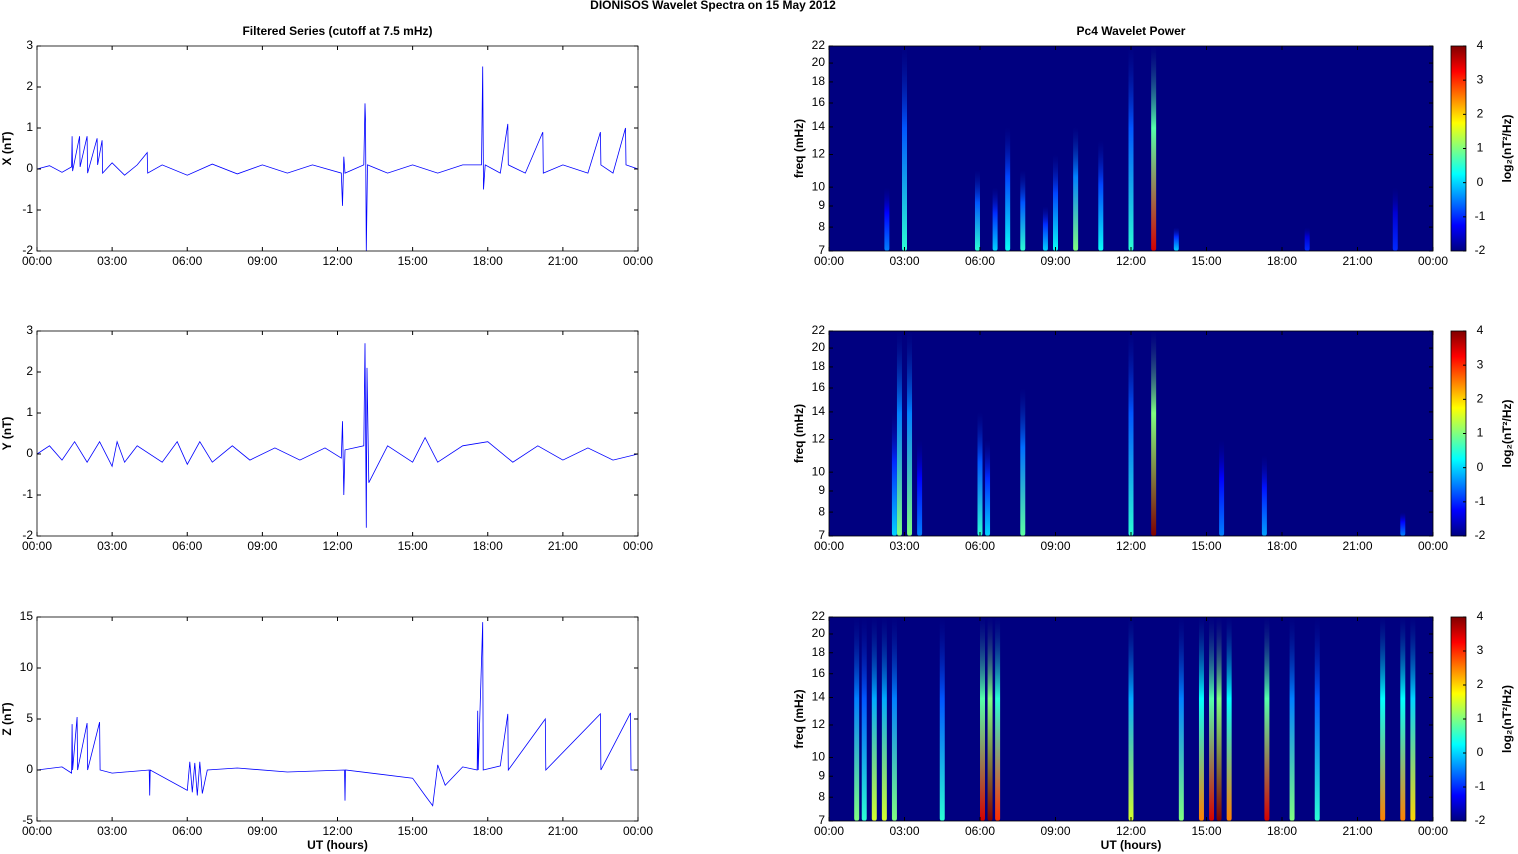 The image size is (1518, 854). Describe the element at coordinates (819, 62) in the screenshot. I see `y-tick-label: 20` at that location.